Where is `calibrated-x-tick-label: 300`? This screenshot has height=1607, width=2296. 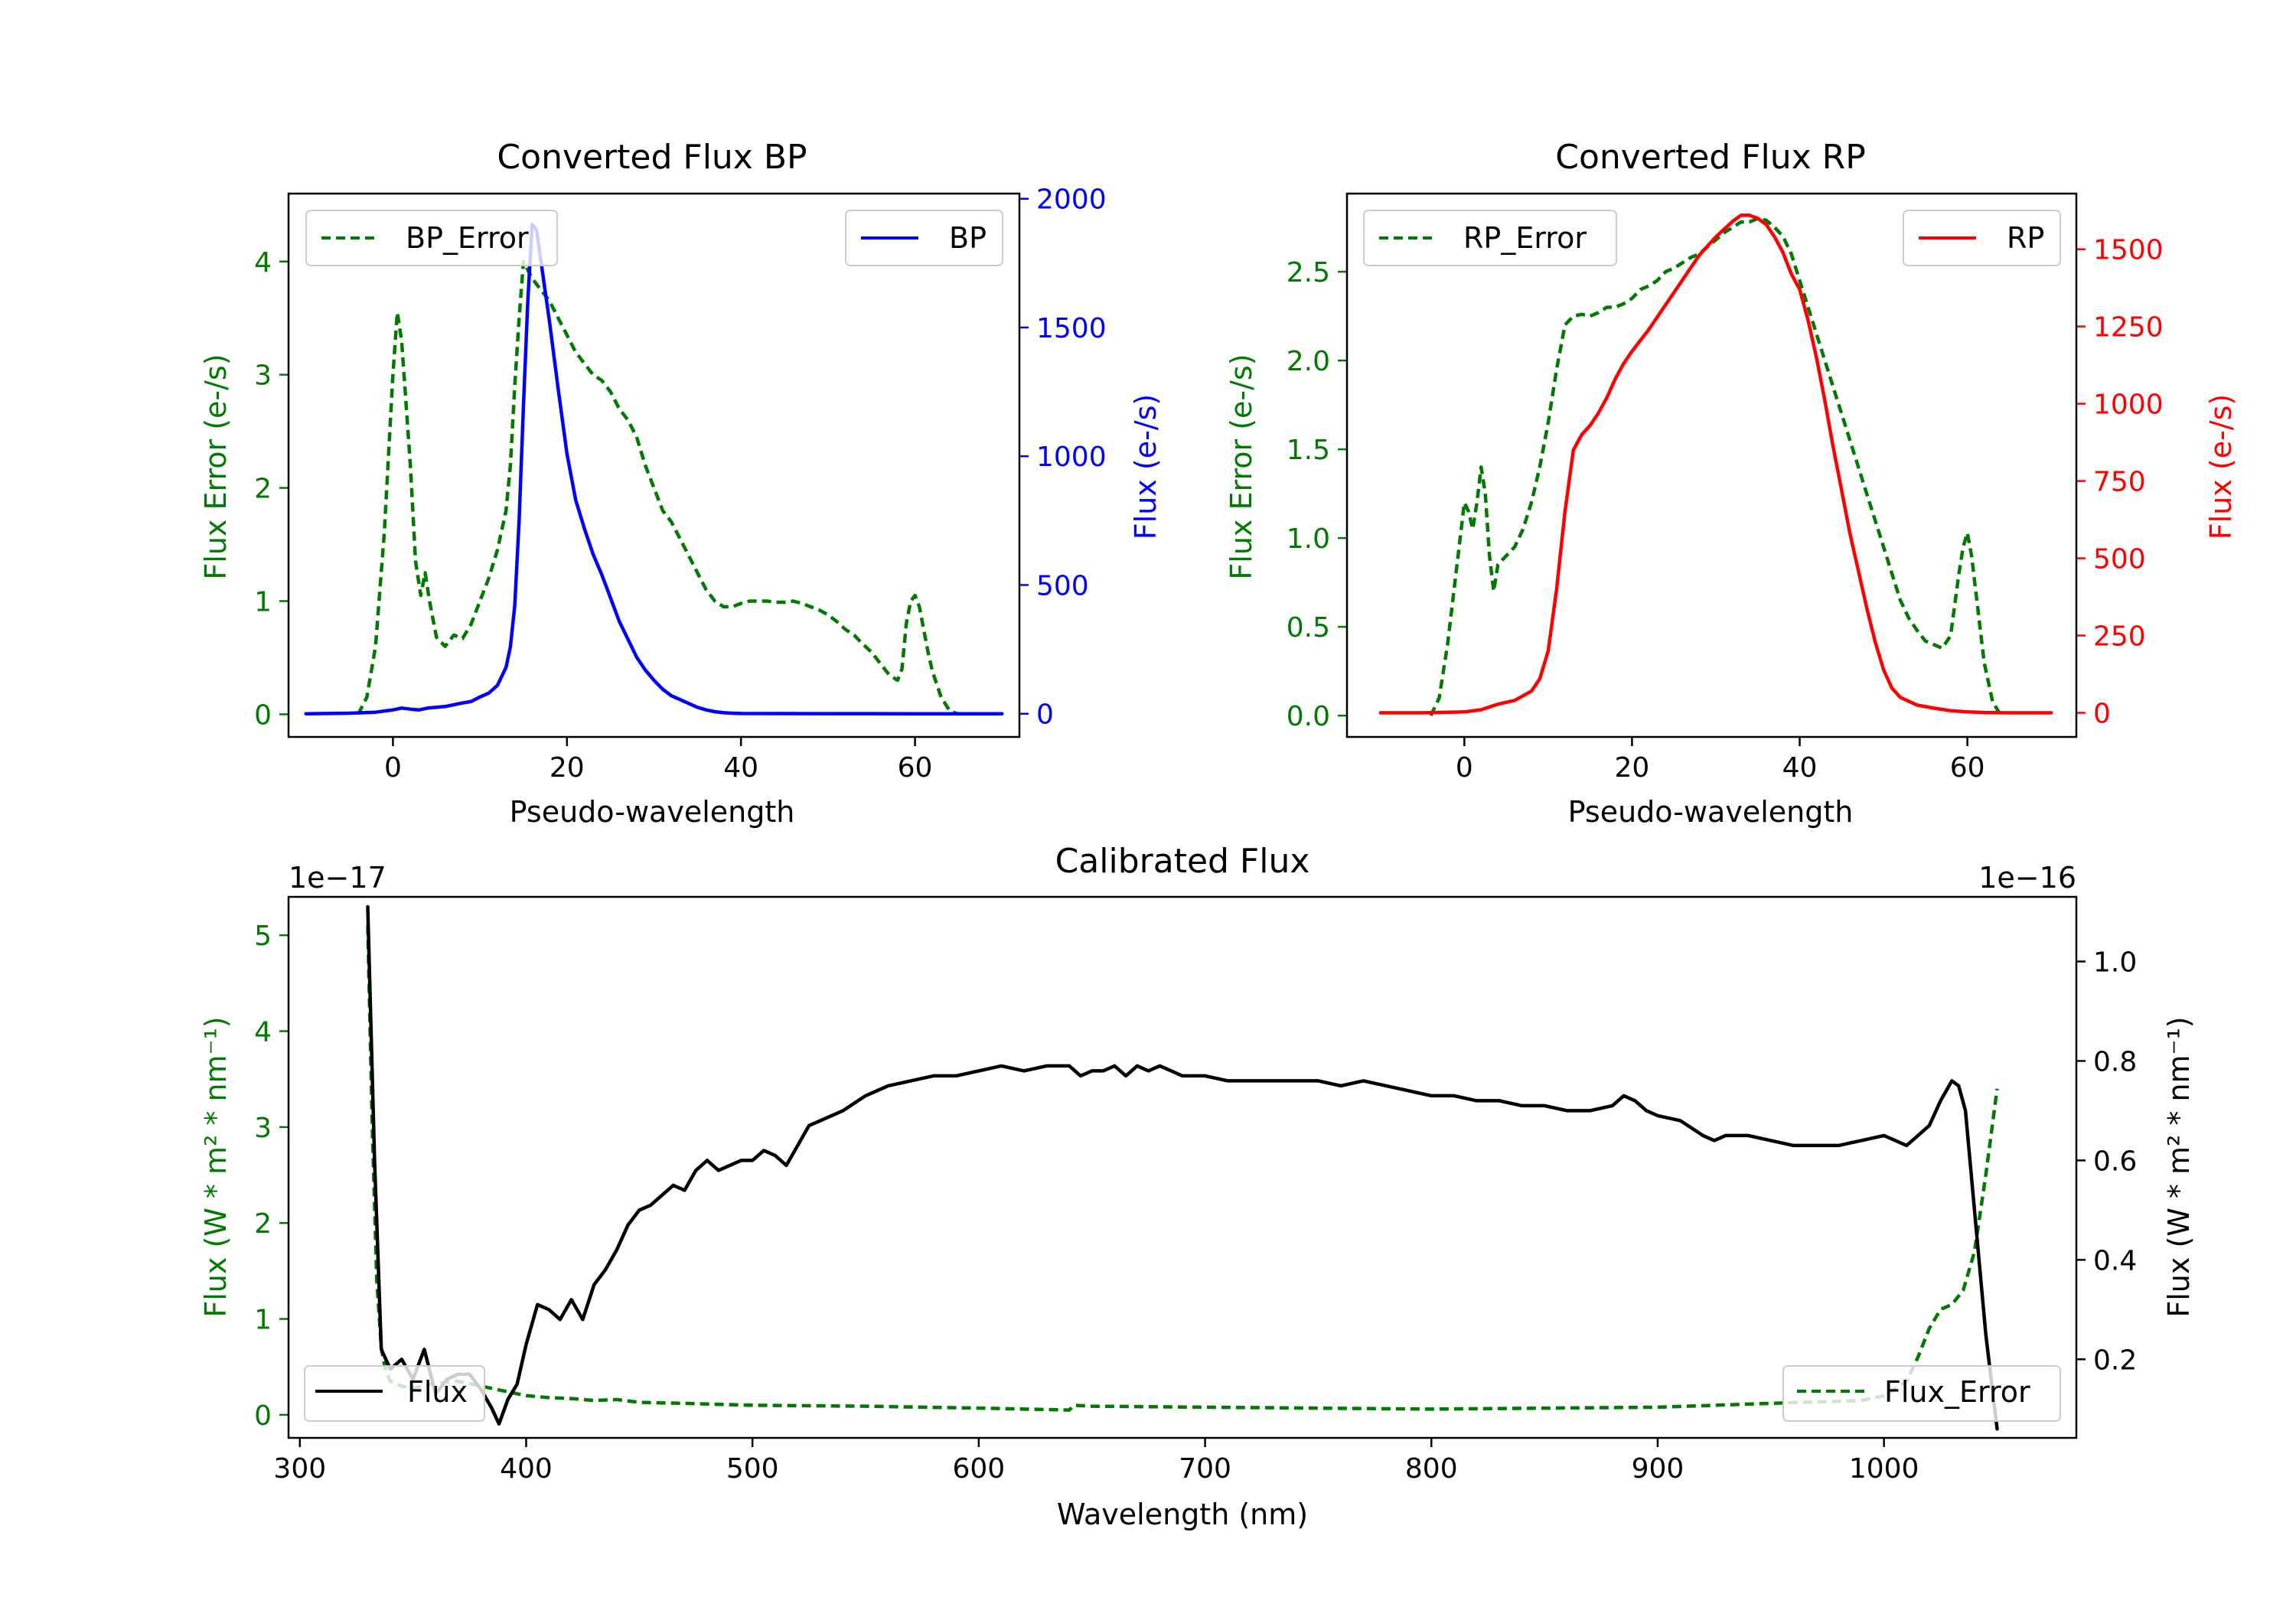 calibrated-x-tick-label: 300 is located at coordinates (299, 1469).